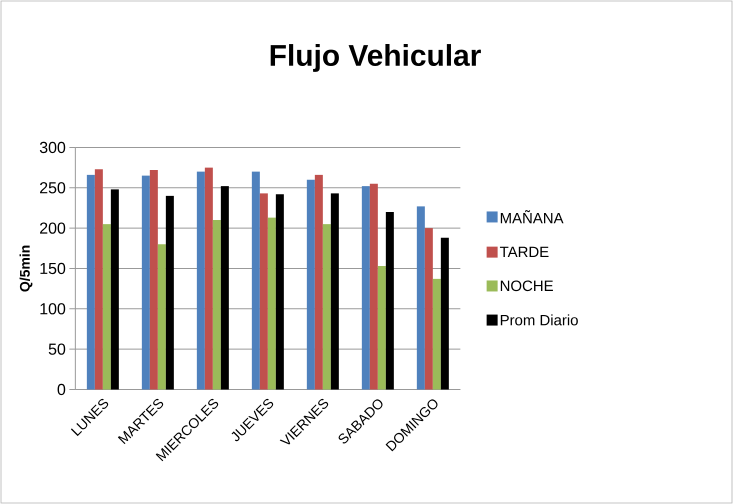 The height and width of the screenshot is (504, 733). I want to click on y-tick-label: 200, so click(53, 228).